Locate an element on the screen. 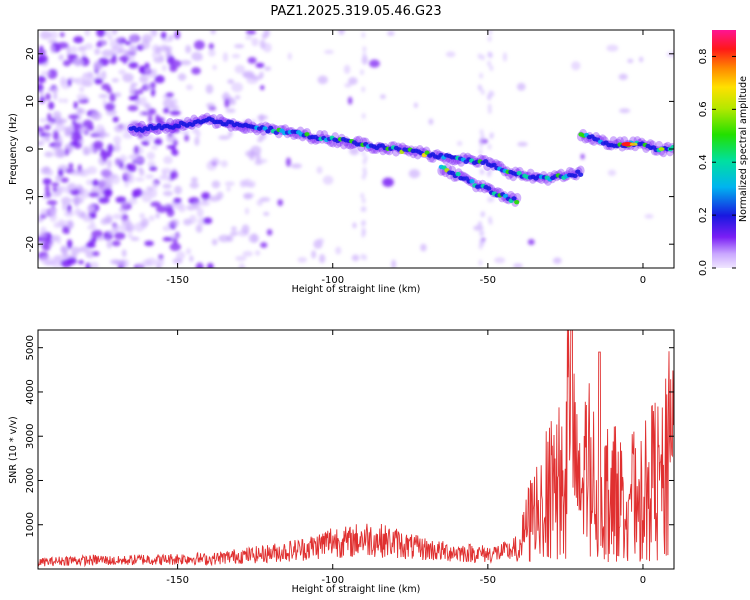 The height and width of the screenshot is (600, 750). snr-x-tick-label: 0 is located at coordinates (643, 580).